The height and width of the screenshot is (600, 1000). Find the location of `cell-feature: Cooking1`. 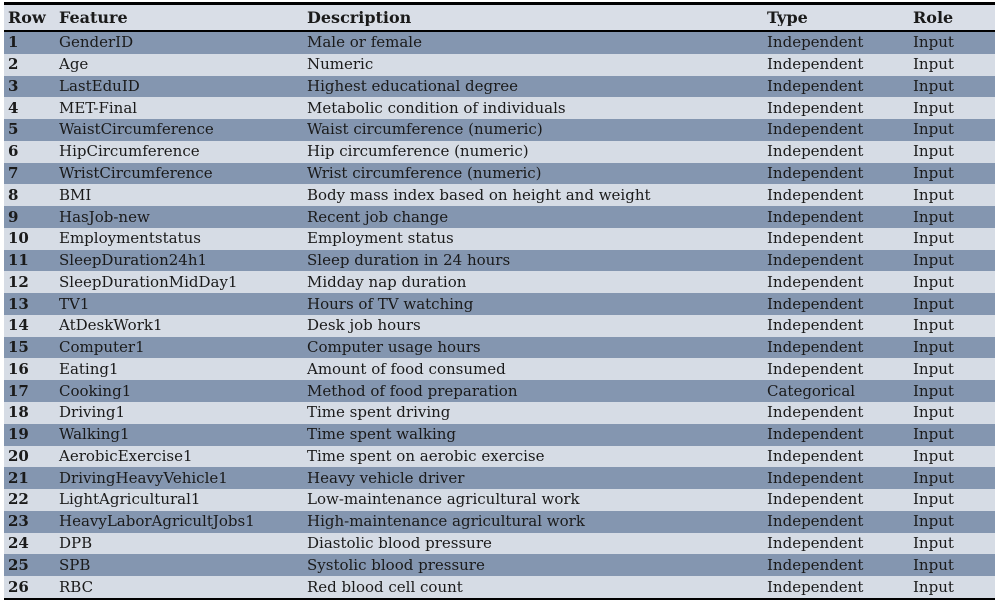

cell-feature: Cooking1 is located at coordinates (95, 391).